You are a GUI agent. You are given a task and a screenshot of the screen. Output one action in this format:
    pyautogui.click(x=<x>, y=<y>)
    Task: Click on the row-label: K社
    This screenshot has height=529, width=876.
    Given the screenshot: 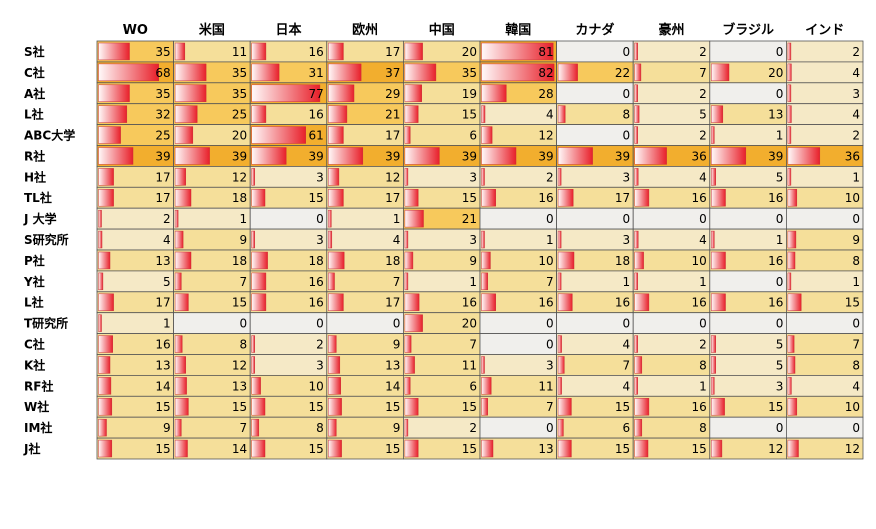 What is the action you would take?
    pyautogui.click(x=34, y=364)
    